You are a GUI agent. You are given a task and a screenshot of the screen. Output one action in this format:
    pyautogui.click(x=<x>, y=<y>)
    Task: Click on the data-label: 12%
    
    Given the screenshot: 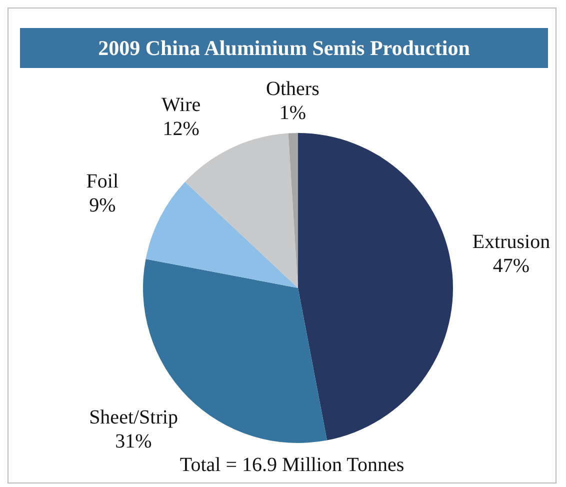 What is the action you would take?
    pyautogui.click(x=181, y=129)
    